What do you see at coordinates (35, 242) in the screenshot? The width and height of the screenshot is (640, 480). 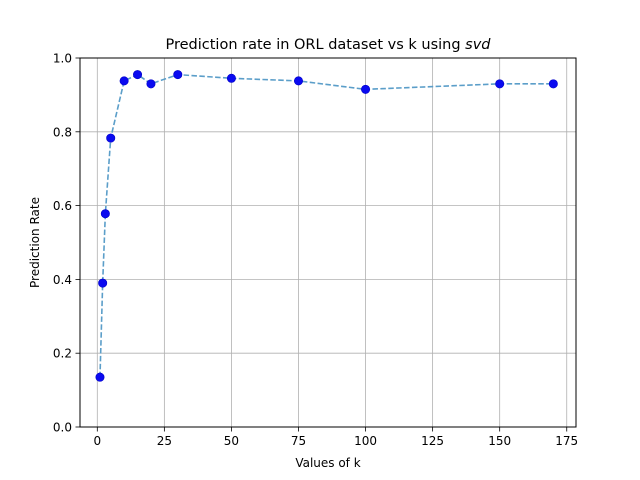 I see `y-axis-label: Prediction Rate` at bounding box center [35, 242].